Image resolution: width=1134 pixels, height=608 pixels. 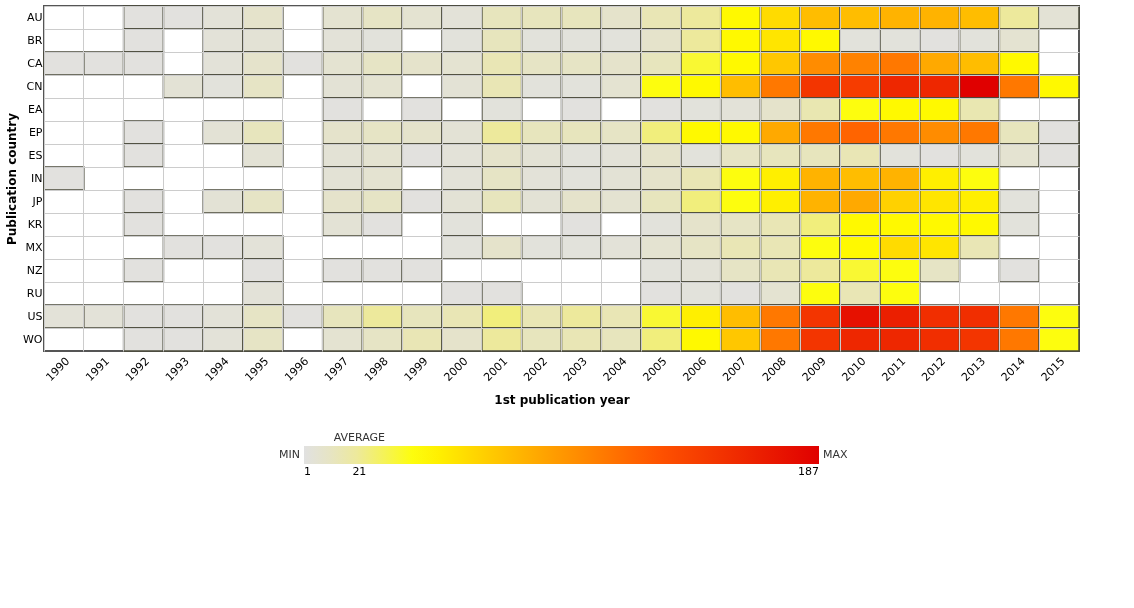 I want to click on y-tick-label: US, so click(x=35, y=316).